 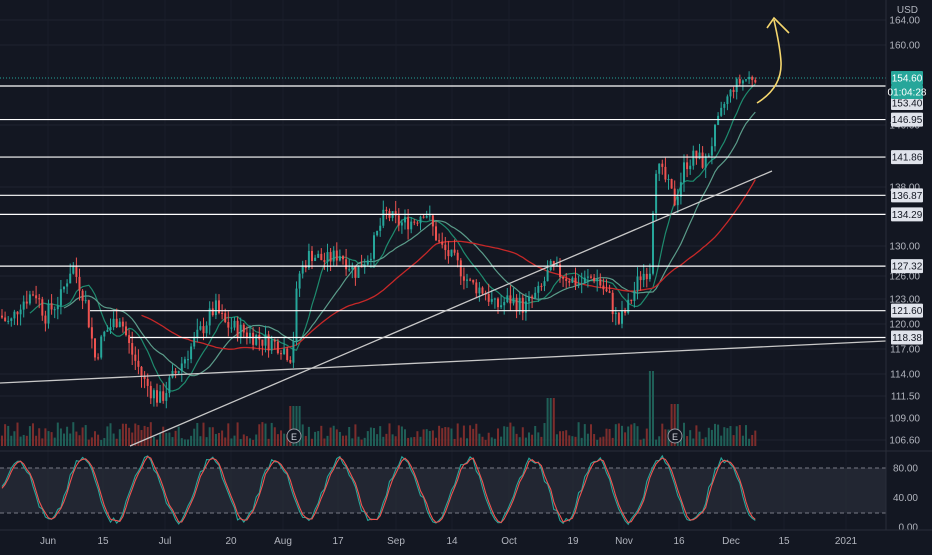 I want to click on drawn-arrow-head, so click(x=778, y=25).